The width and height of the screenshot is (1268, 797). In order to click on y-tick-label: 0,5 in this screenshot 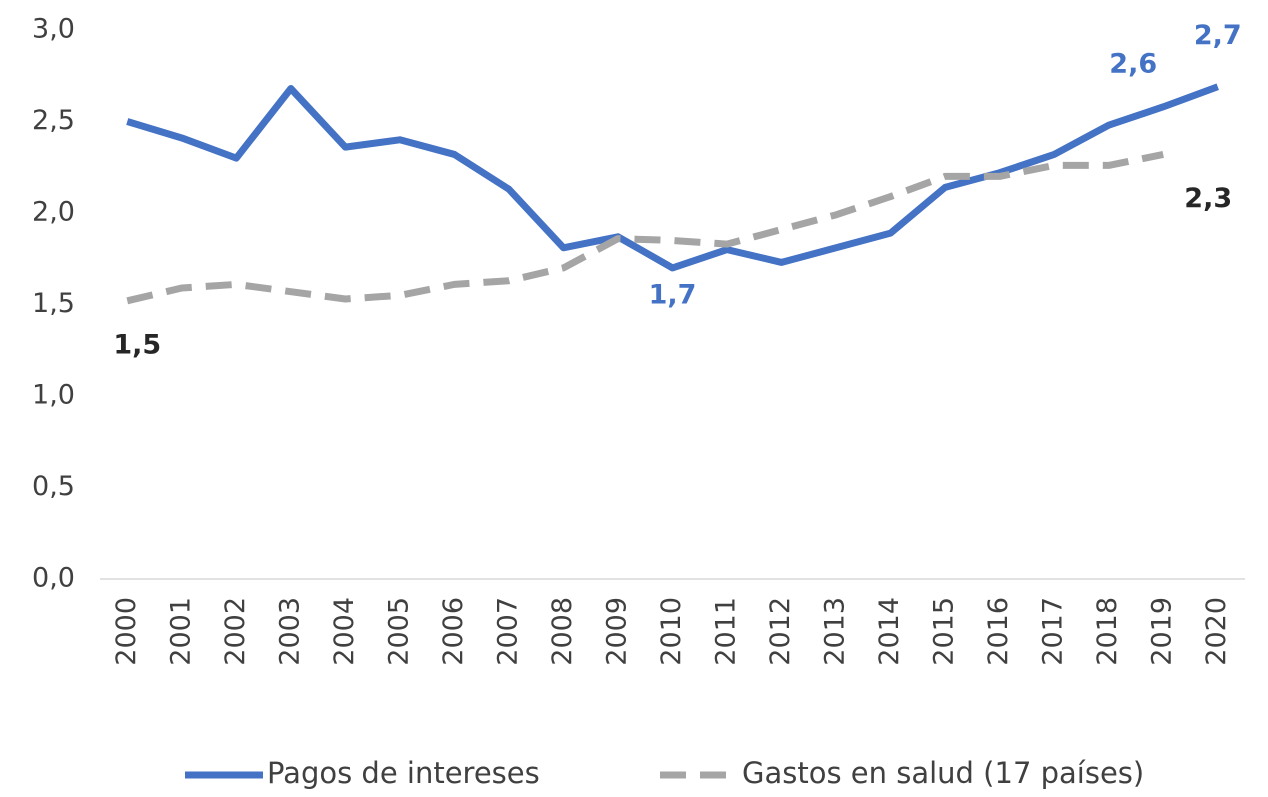, I will do `click(53, 486)`.